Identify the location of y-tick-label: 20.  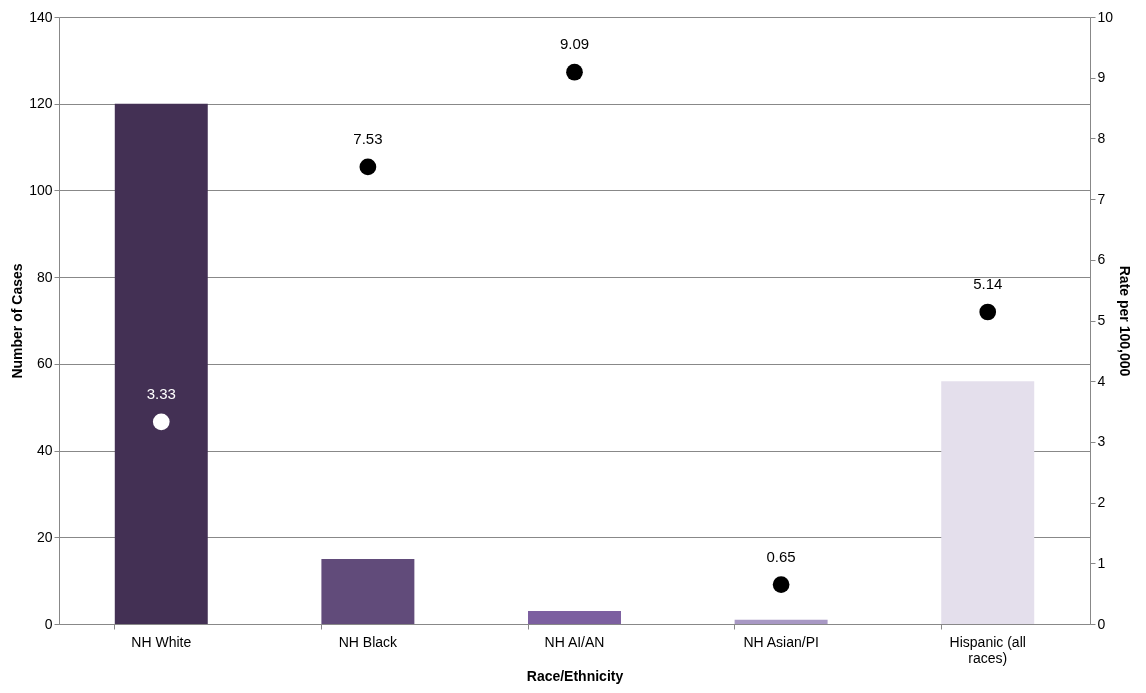
(44, 536).